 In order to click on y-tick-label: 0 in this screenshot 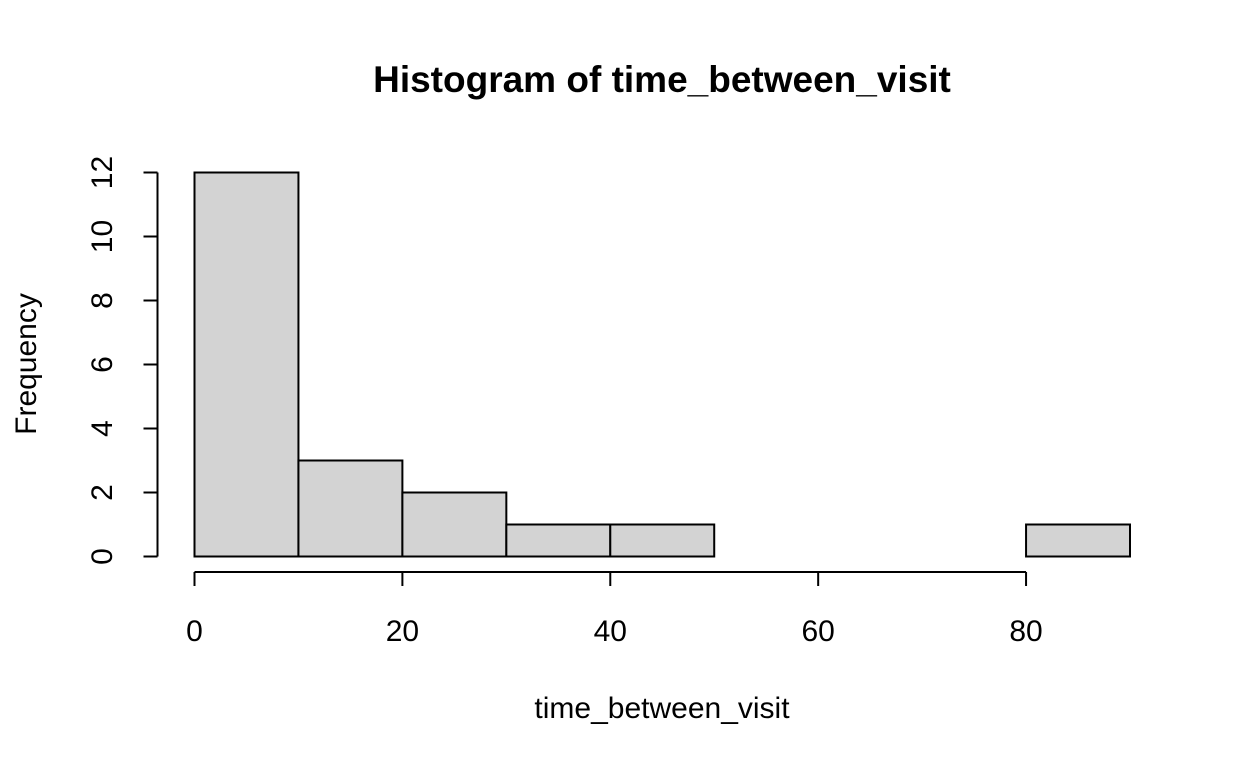, I will do `click(102, 556)`.